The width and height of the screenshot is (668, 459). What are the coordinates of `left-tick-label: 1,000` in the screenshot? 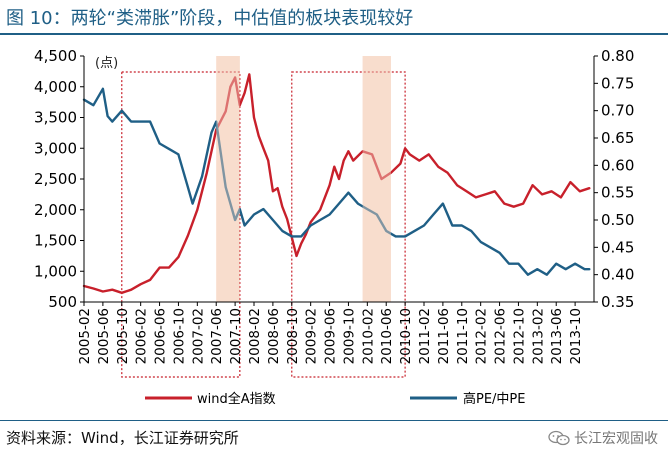 It's located at (55, 271).